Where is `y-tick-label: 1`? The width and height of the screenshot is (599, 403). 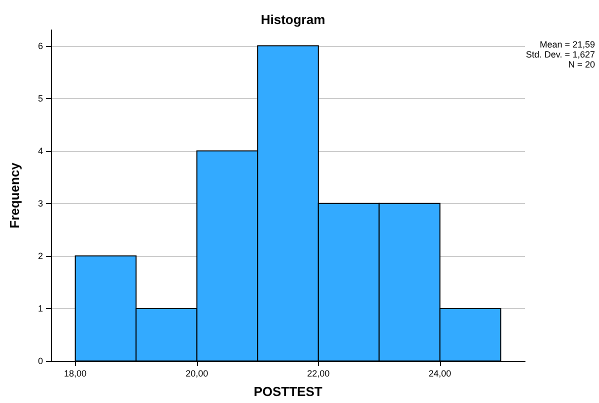
y-tick-label: 1 is located at coordinates (40, 308).